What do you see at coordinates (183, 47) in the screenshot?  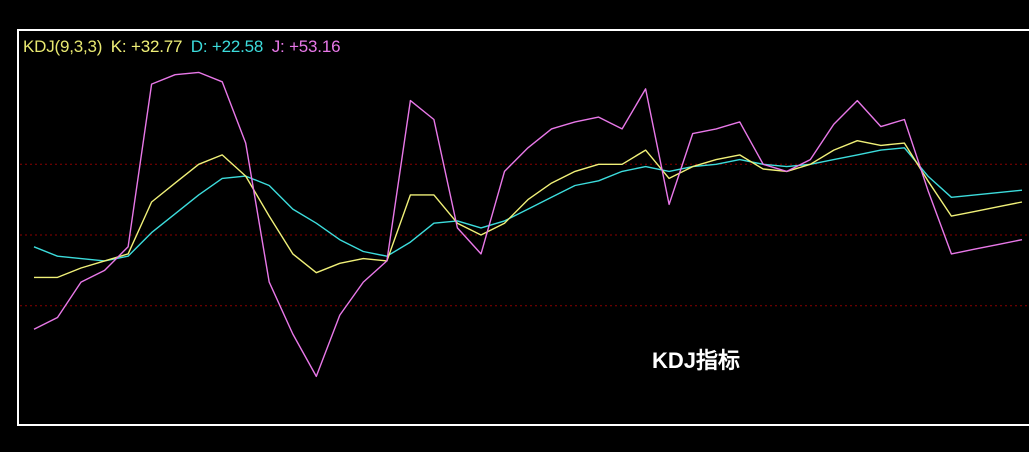 I see `indicator-legend: KDJ(9,3,3) K: +32.77 D: +22.58 J: +53.16` at bounding box center [183, 47].